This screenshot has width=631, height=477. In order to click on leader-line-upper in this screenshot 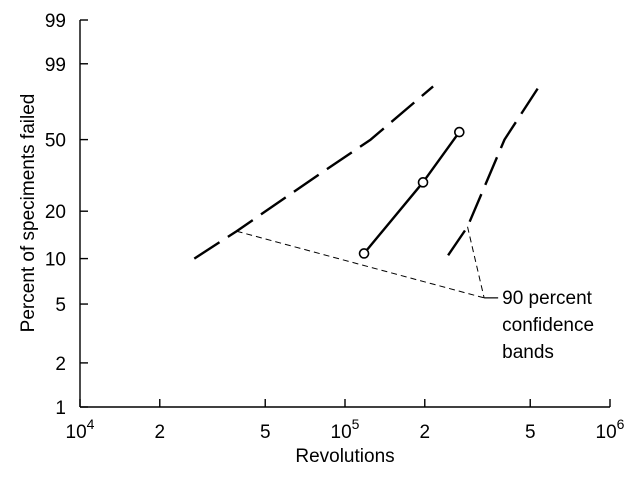, I will do `click(476, 262)`.